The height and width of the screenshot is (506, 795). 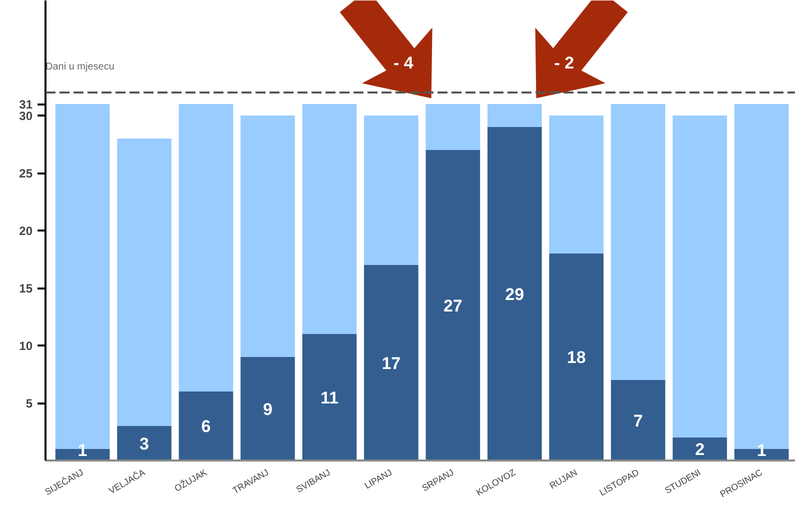 What do you see at coordinates (80, 67) in the screenshot?
I see `y-axis-title: Dani u mjesecu` at bounding box center [80, 67].